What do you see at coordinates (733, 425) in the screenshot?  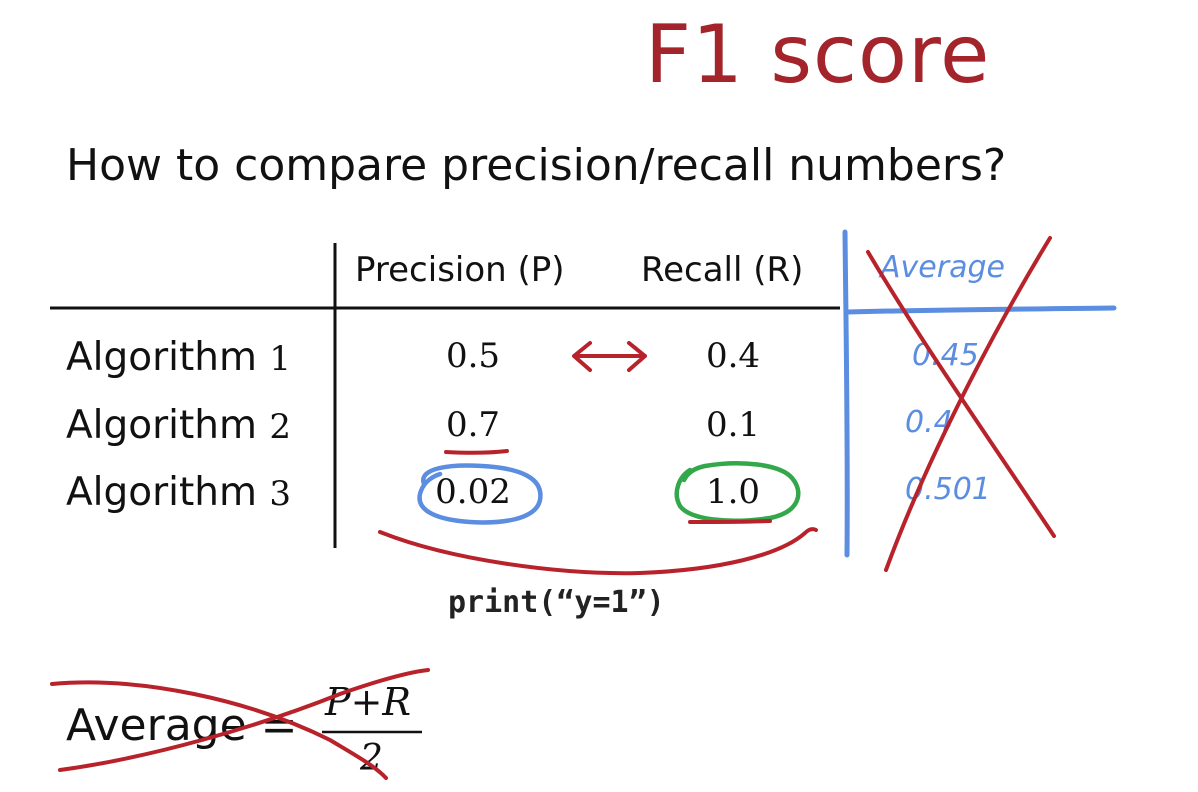 I see `cell-recall-algorithm-2: 0.1` at bounding box center [733, 425].